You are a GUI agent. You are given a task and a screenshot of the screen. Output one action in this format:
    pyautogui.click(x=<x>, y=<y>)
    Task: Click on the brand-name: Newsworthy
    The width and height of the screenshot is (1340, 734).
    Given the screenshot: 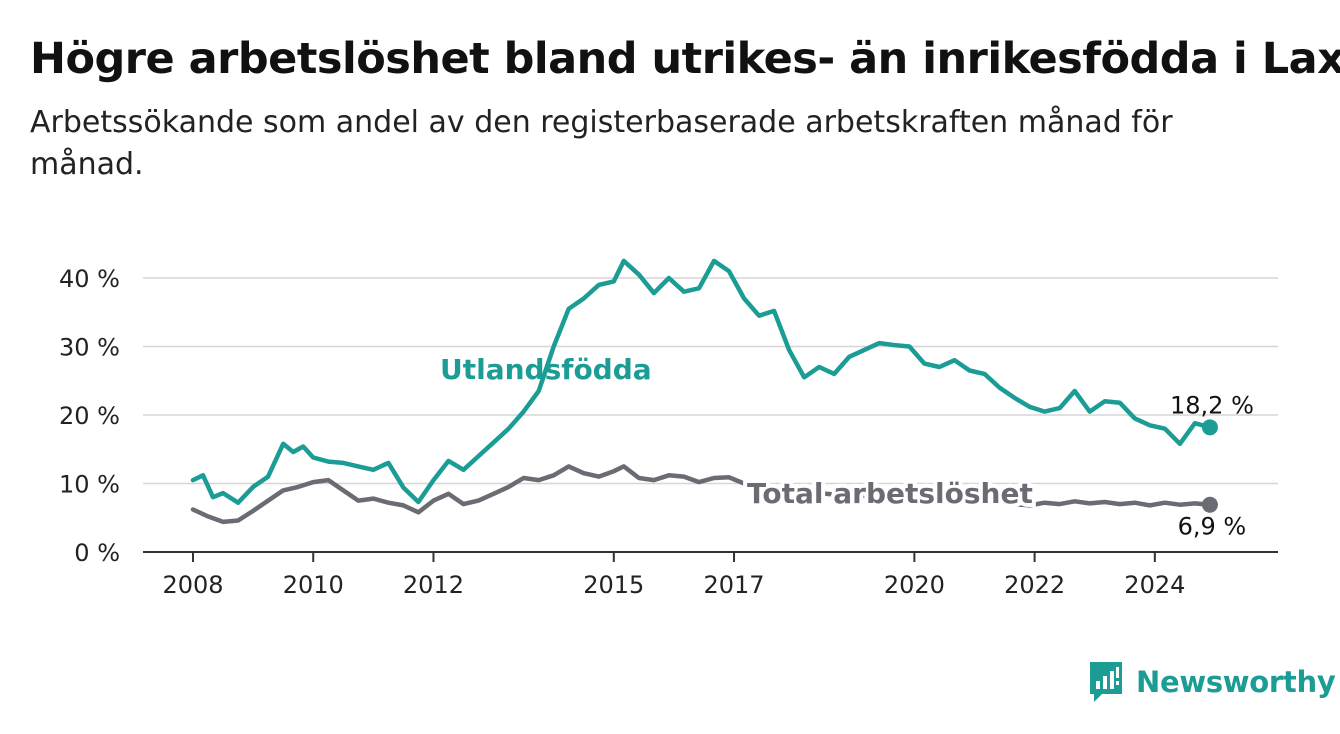 What is the action you would take?
    pyautogui.click(x=1236, y=682)
    